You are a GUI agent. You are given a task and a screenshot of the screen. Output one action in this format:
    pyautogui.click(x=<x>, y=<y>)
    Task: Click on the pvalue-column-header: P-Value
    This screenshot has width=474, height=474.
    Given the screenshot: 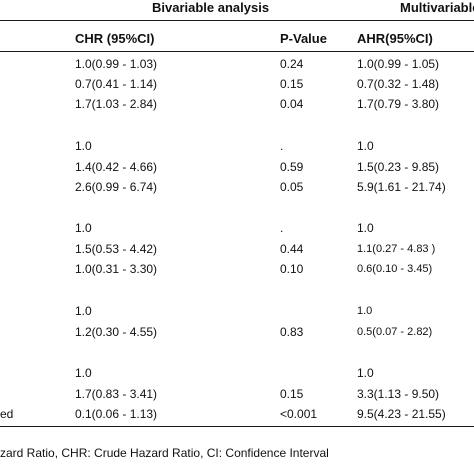 What is the action you would take?
    pyautogui.click(x=303, y=38)
    